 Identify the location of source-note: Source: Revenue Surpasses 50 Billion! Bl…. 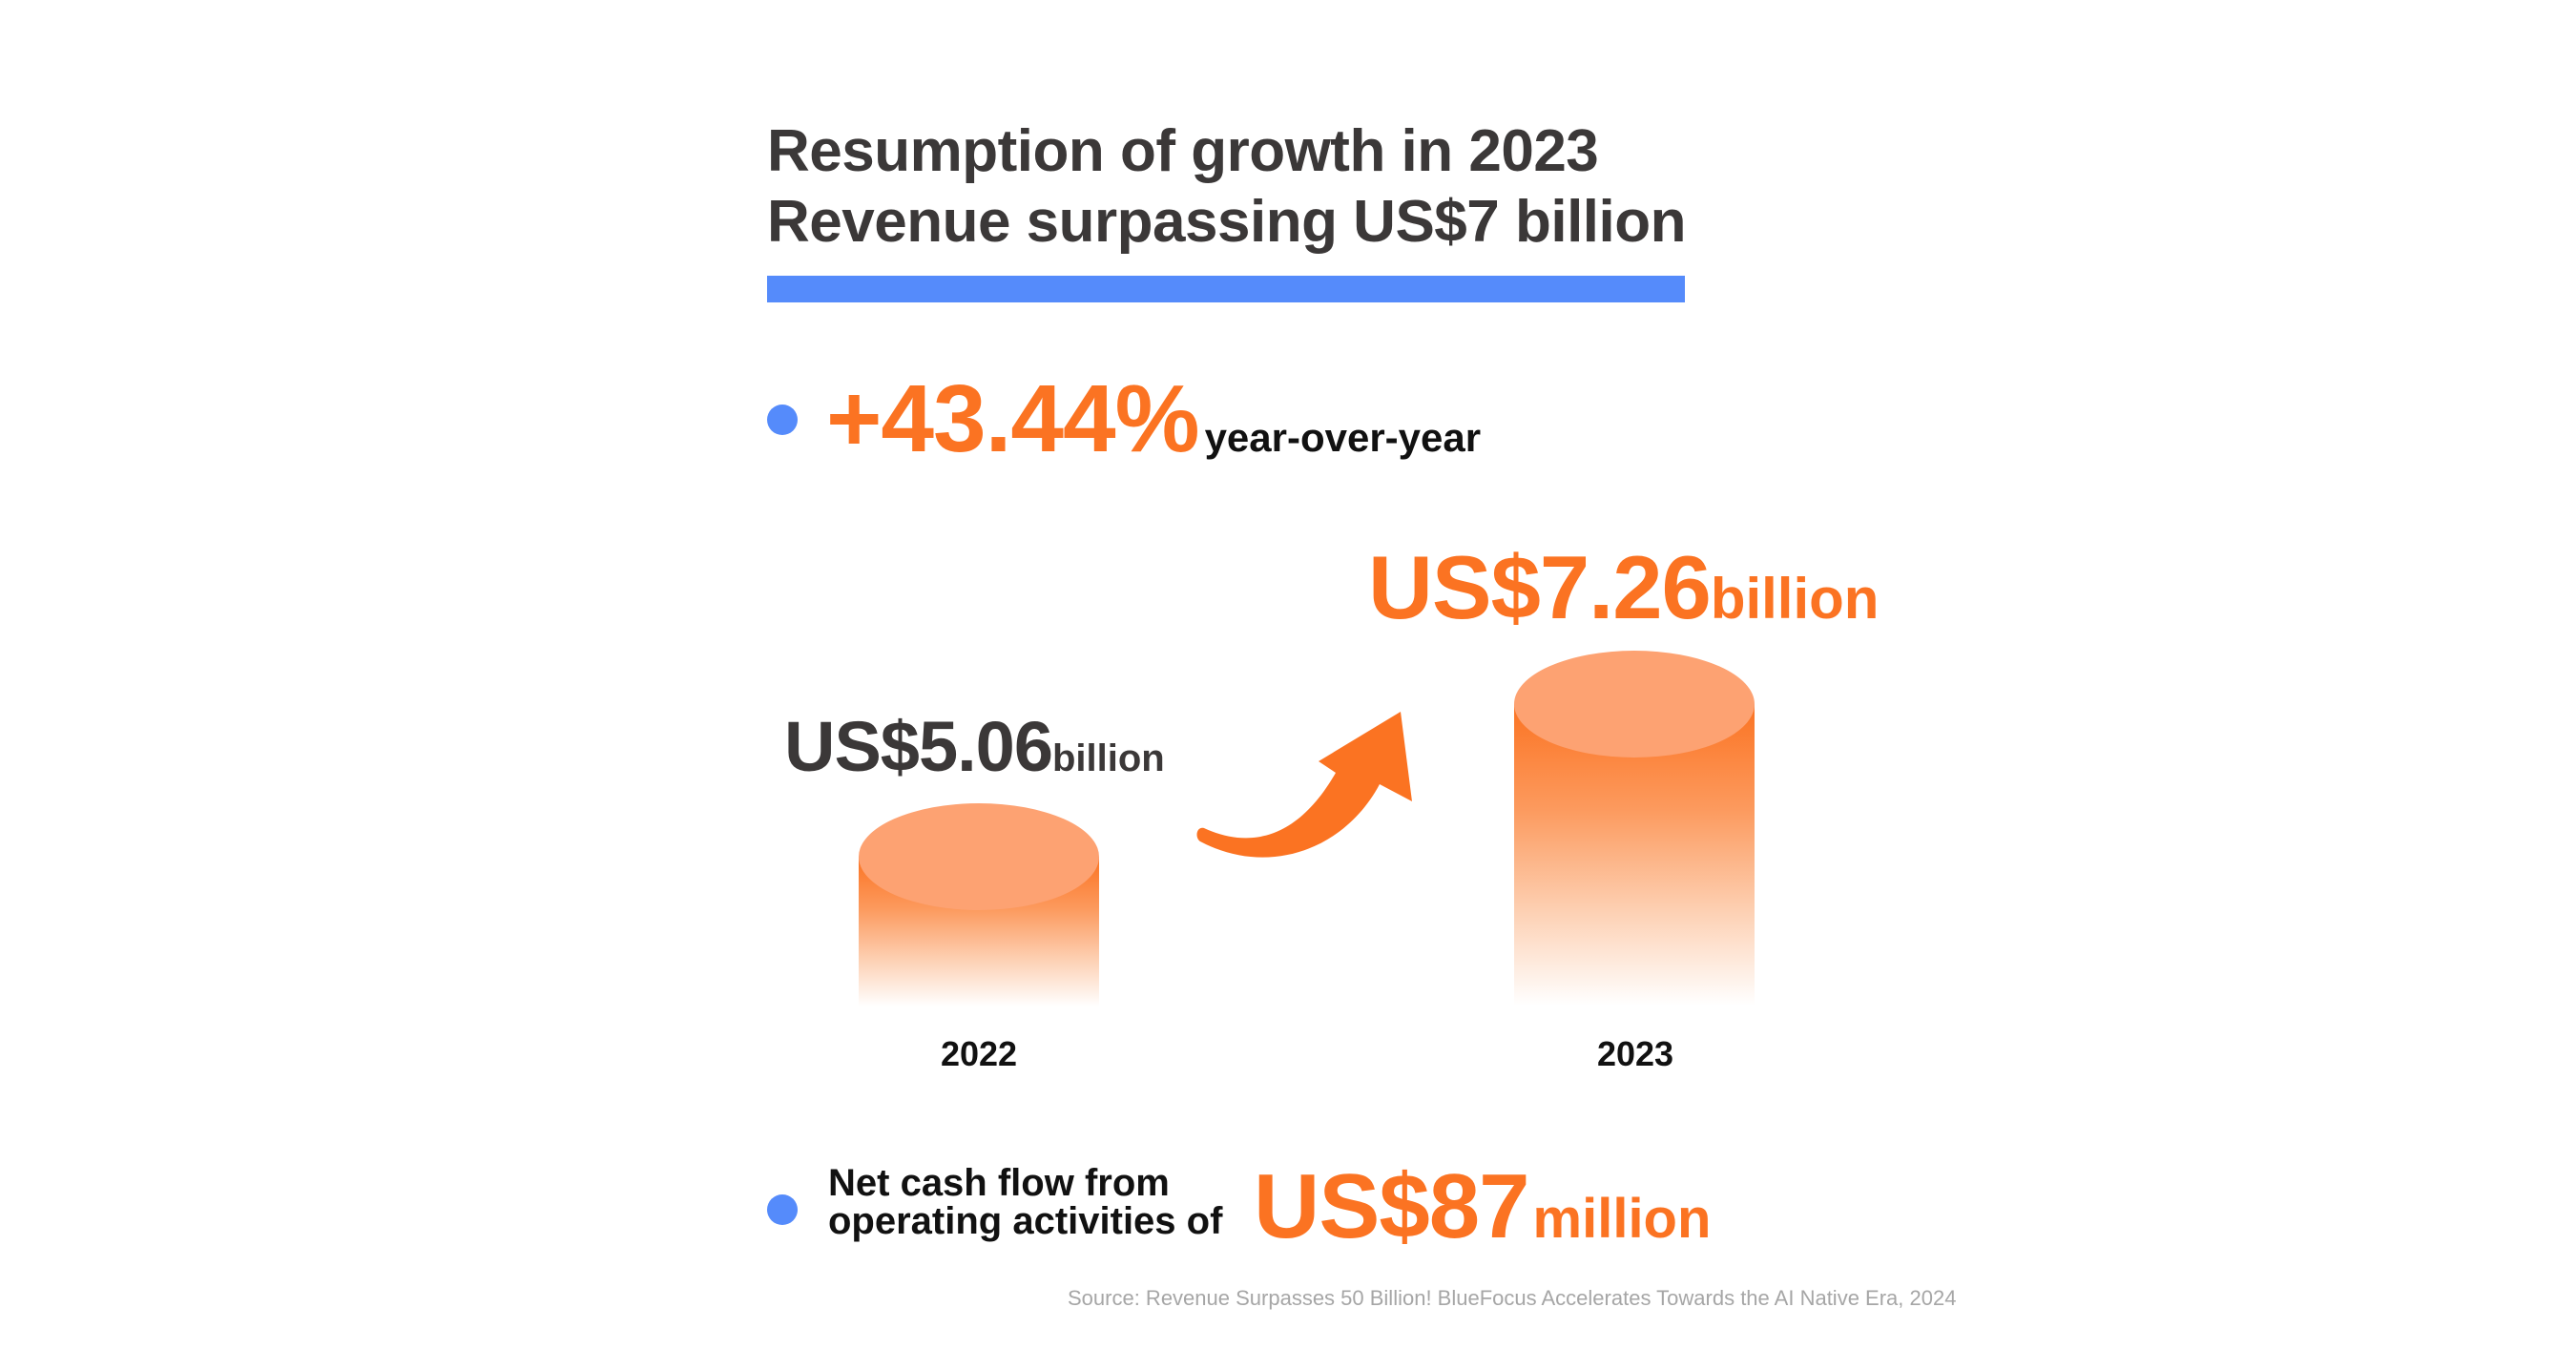
(1512, 1298).